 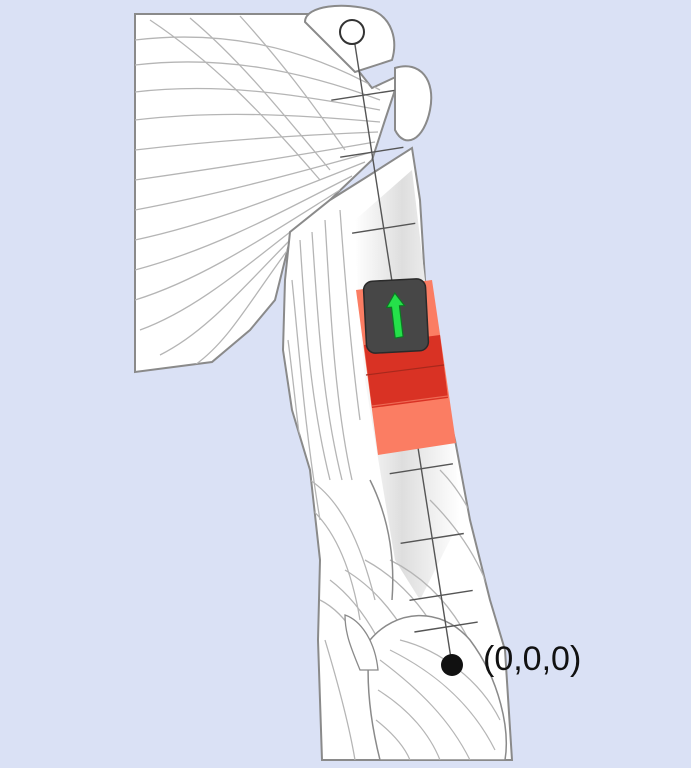 I want to click on open-circle-marker, so click(x=352, y=32).